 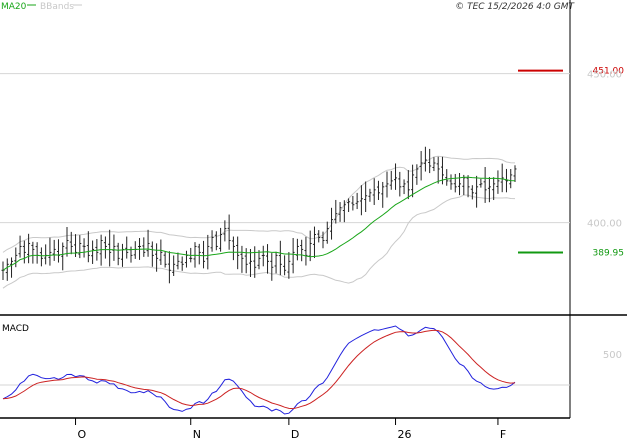 What do you see at coordinates (604, 224) in the screenshot?
I see `y-tick-label: 400.00` at bounding box center [604, 224].